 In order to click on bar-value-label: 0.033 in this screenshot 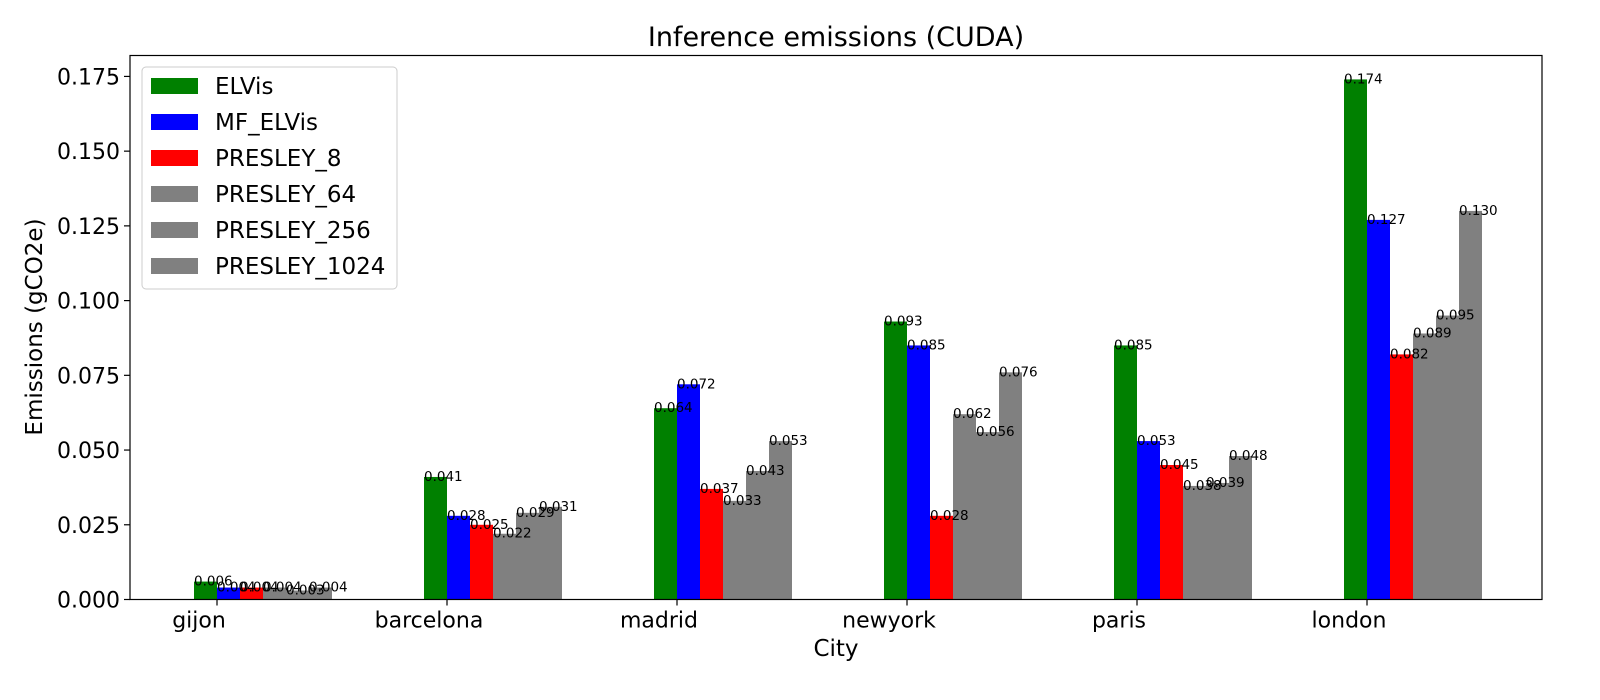, I will do `click(742, 501)`.